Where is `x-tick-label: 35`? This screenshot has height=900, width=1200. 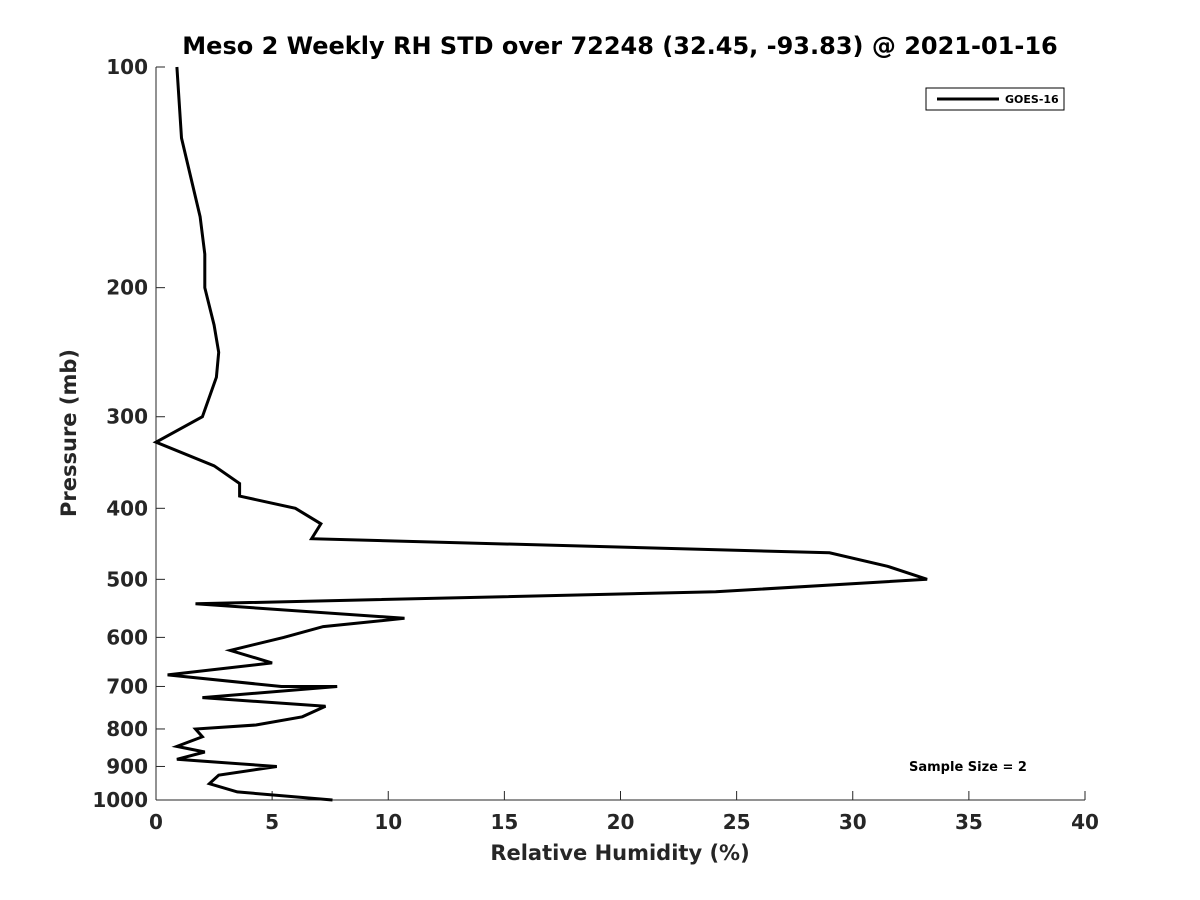 x-tick-label: 35 is located at coordinates (969, 822).